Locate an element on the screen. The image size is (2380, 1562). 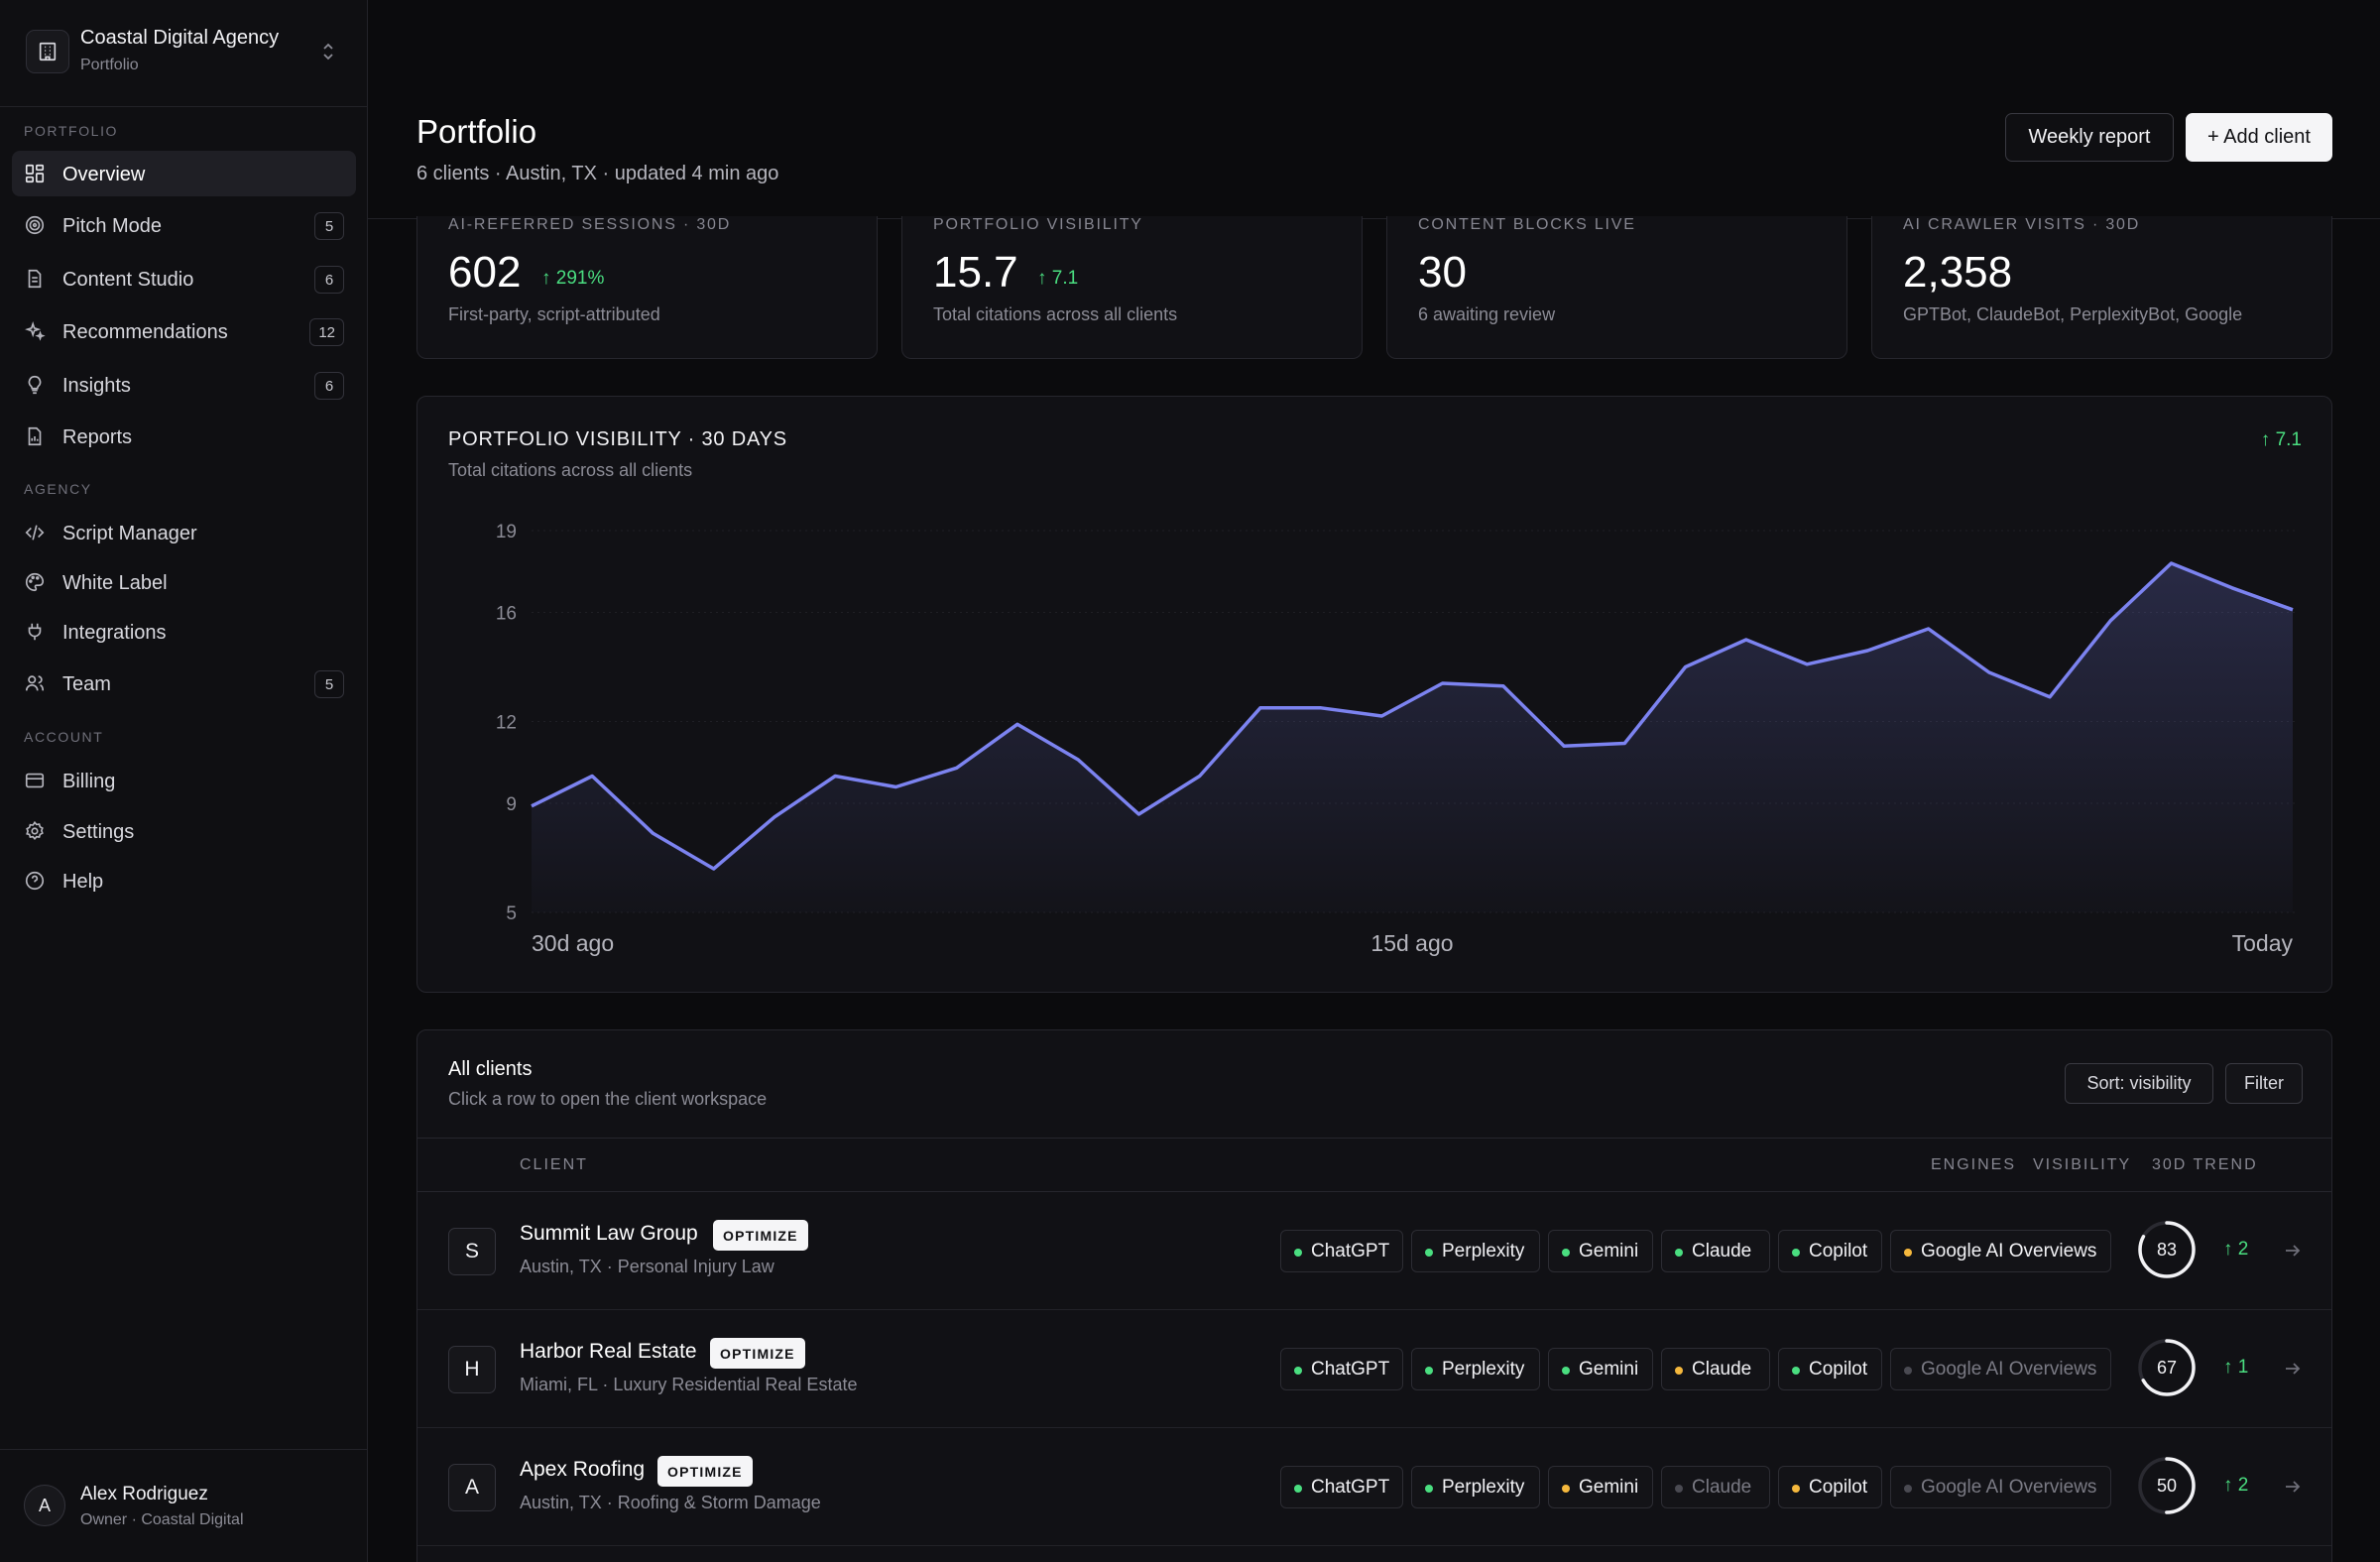
code-icon is located at coordinates (35, 533).